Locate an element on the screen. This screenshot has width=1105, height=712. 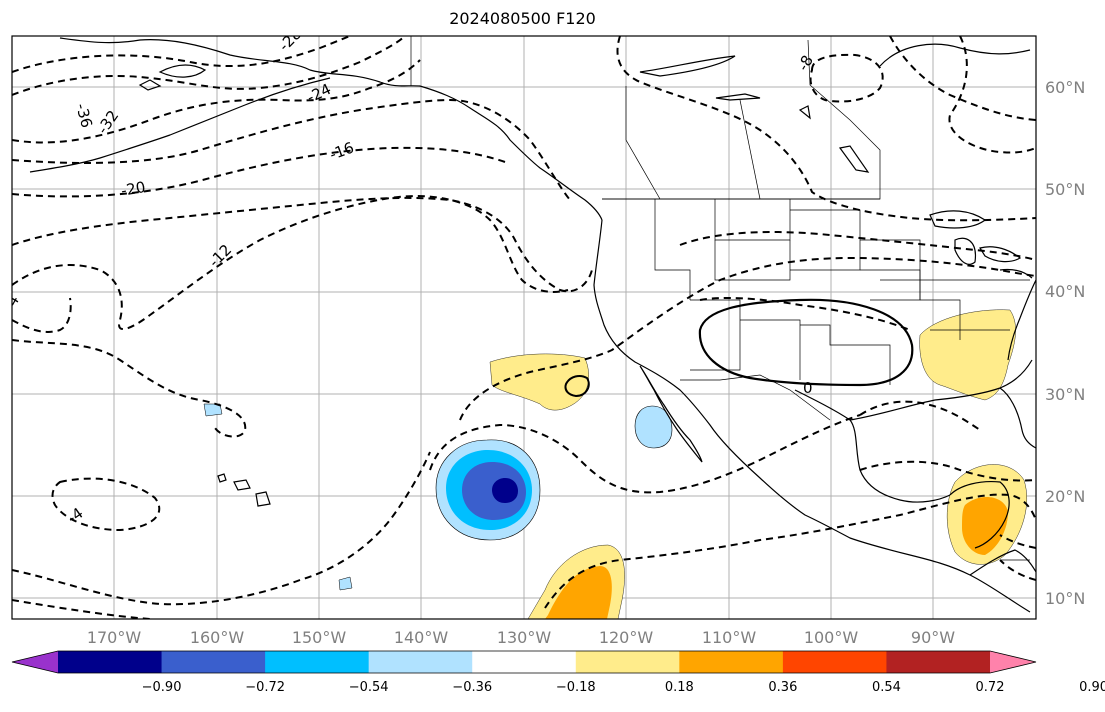
latitude-axis: 60°N 50°N 40°N 30°N 20°N 10°N is located at coordinates (1065, 343).